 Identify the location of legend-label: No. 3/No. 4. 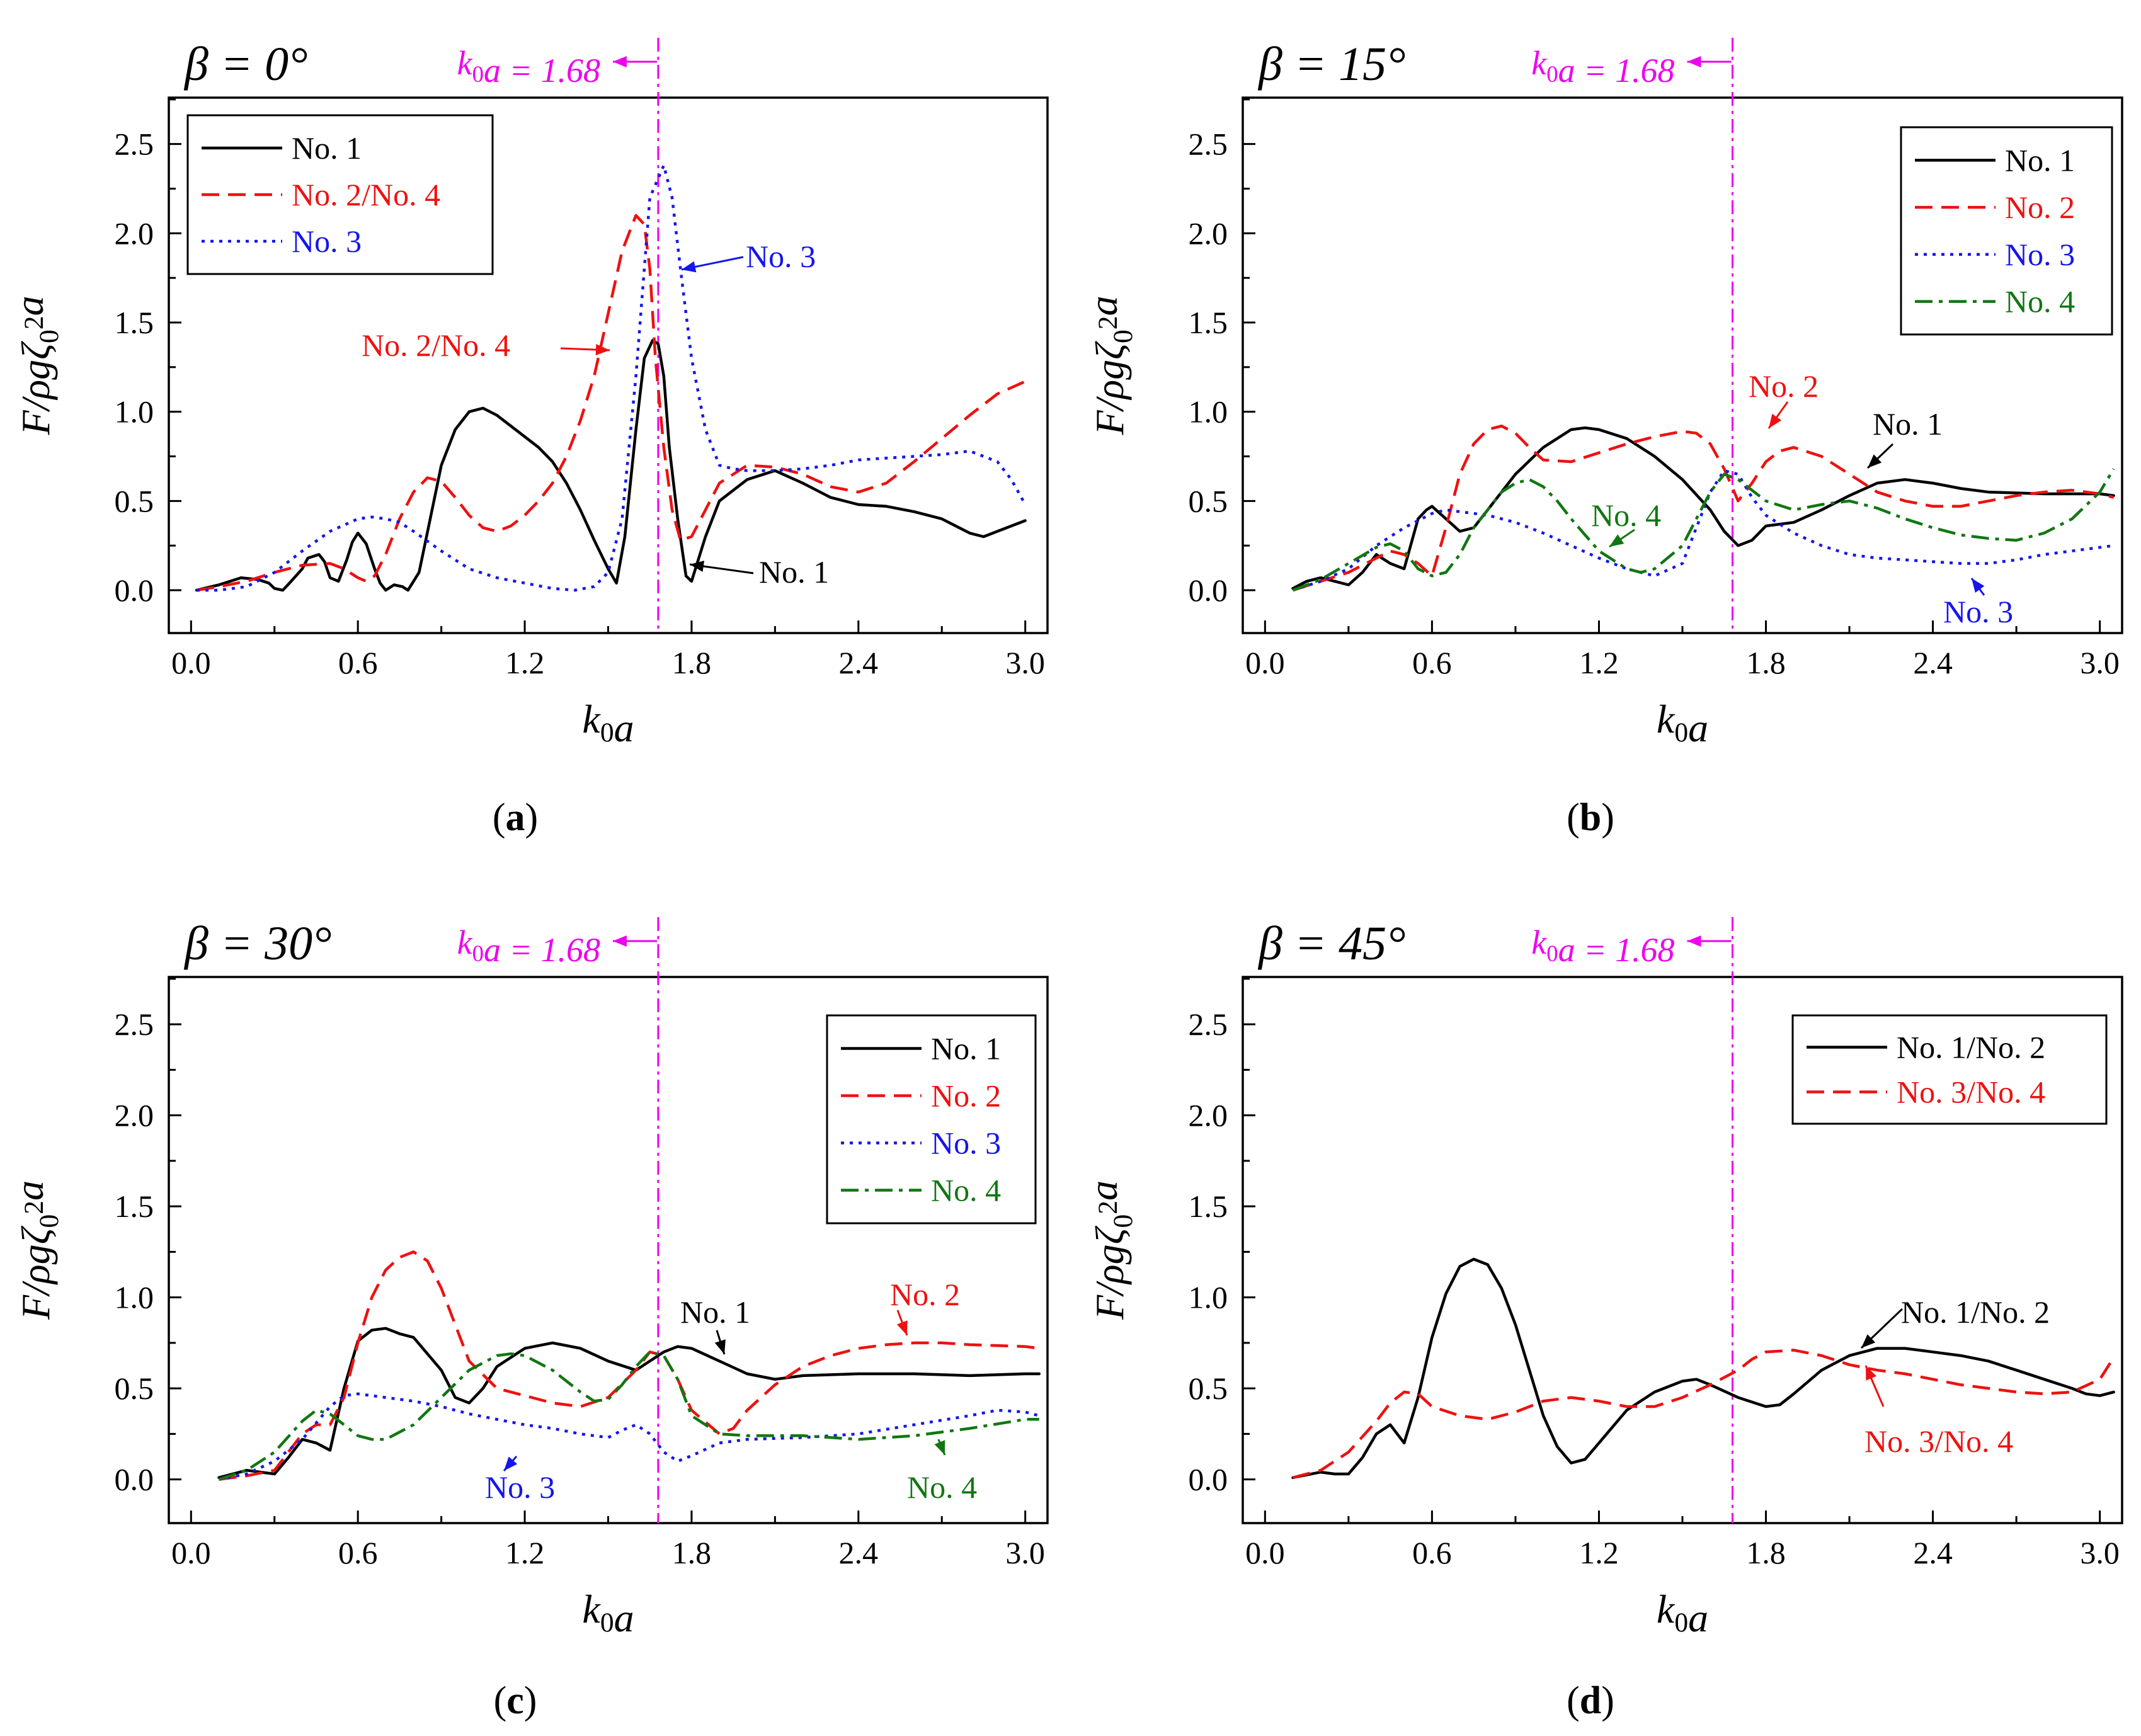
(1971, 1092).